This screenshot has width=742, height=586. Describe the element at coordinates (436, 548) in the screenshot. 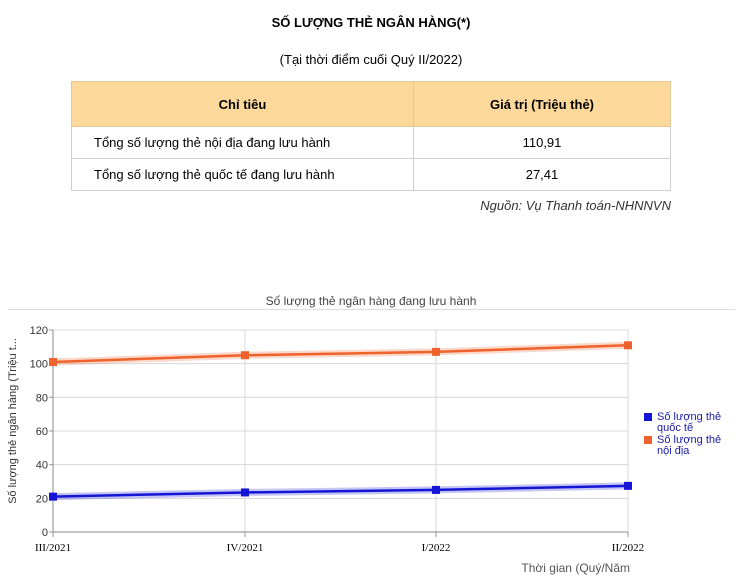

I see `x-tick-label: I/2022` at that location.